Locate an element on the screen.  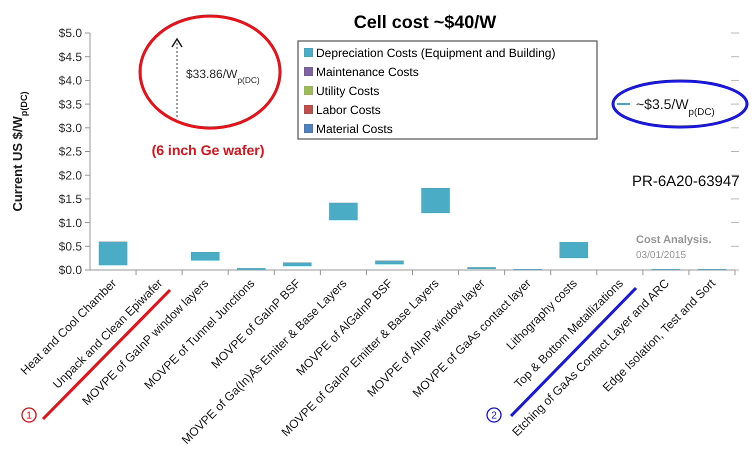
y-tick-label: $3.5 is located at coordinates (70, 104).